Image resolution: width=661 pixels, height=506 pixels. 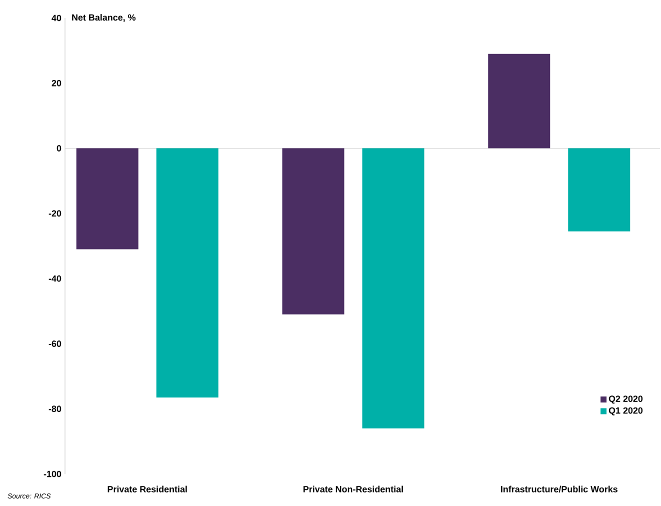 What do you see at coordinates (57, 18) in the screenshot?
I see `y-tick-label: 40` at bounding box center [57, 18].